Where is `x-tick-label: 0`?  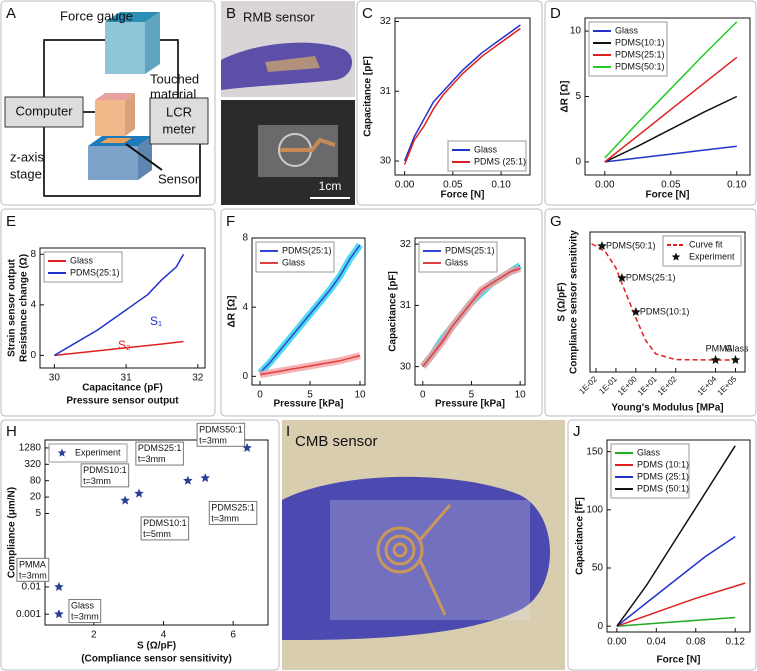 x-tick-label: 0 is located at coordinates (260, 395).